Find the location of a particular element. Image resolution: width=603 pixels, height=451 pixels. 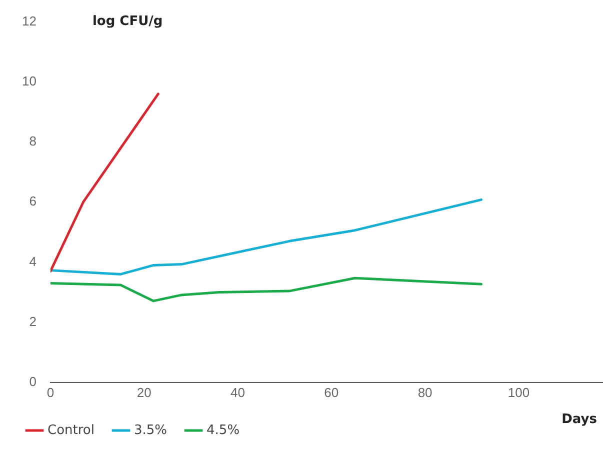

y-axis-title: log CFU/g is located at coordinates (127, 22).